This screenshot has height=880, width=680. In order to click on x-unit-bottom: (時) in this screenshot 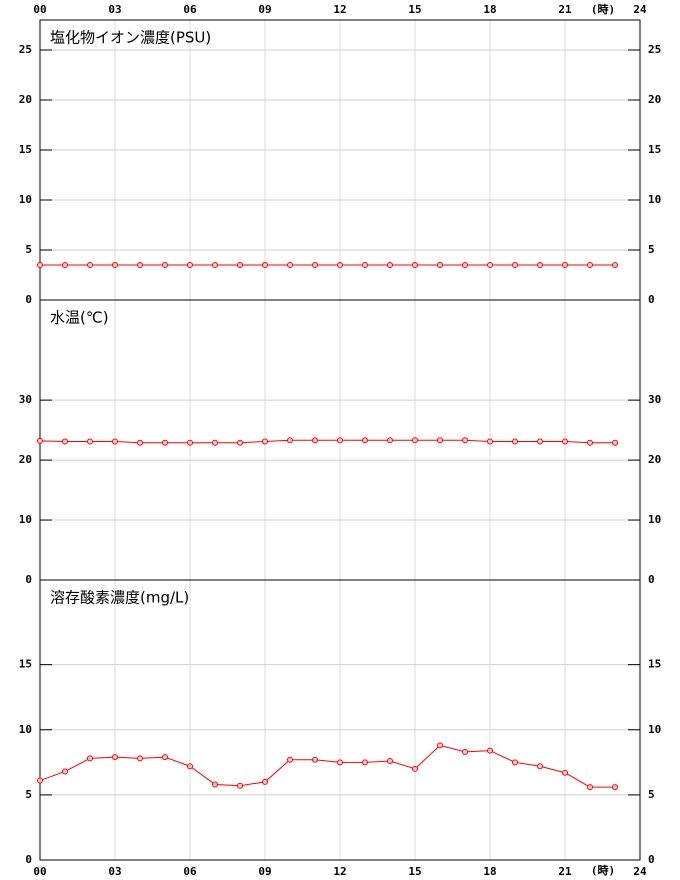, I will do `click(603, 870)`.